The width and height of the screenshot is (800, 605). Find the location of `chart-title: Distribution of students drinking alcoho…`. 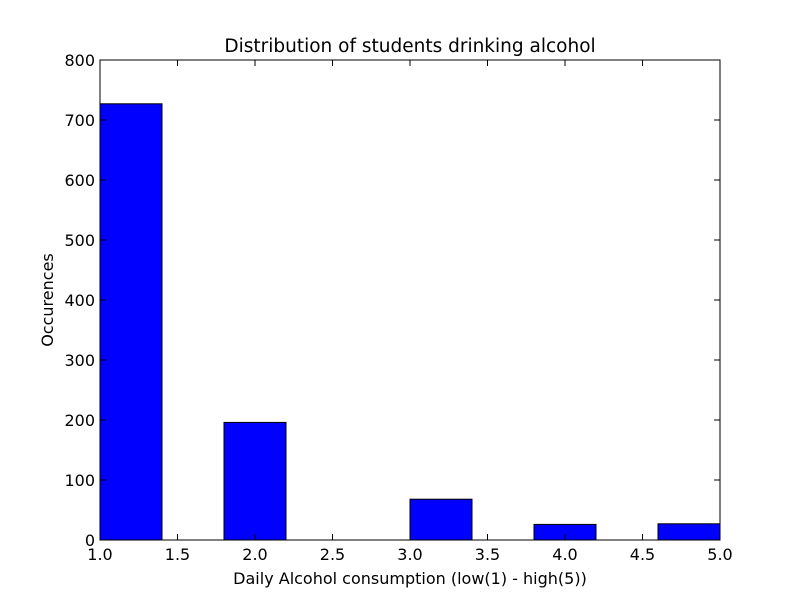

chart-title: Distribution of students drinking alcoho… is located at coordinates (409, 46).